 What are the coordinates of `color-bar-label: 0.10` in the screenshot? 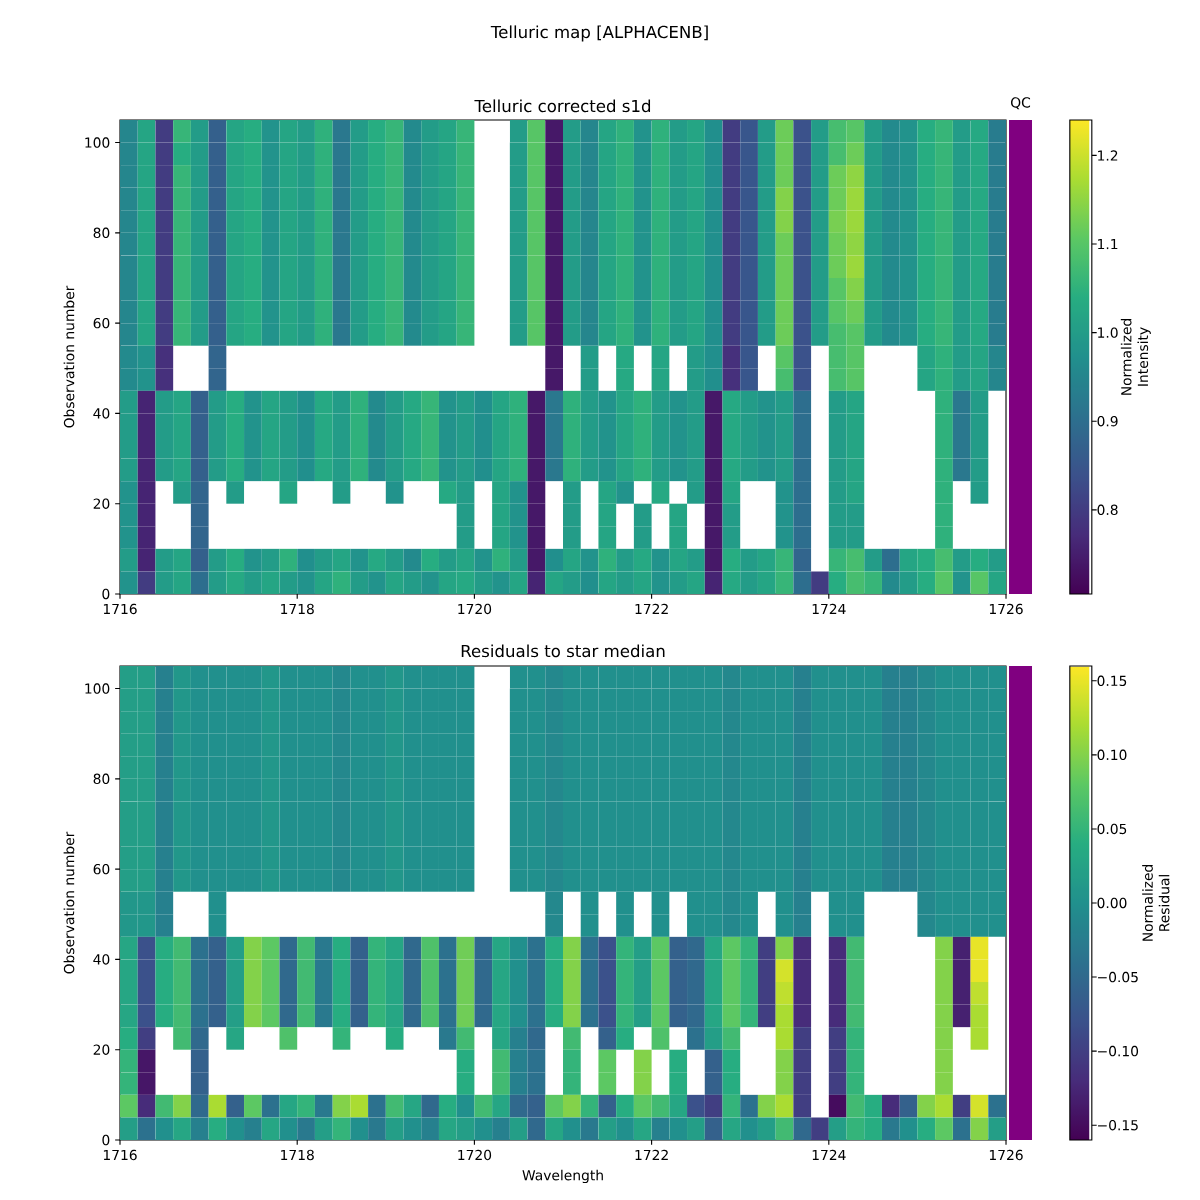 It's located at (1112, 755).